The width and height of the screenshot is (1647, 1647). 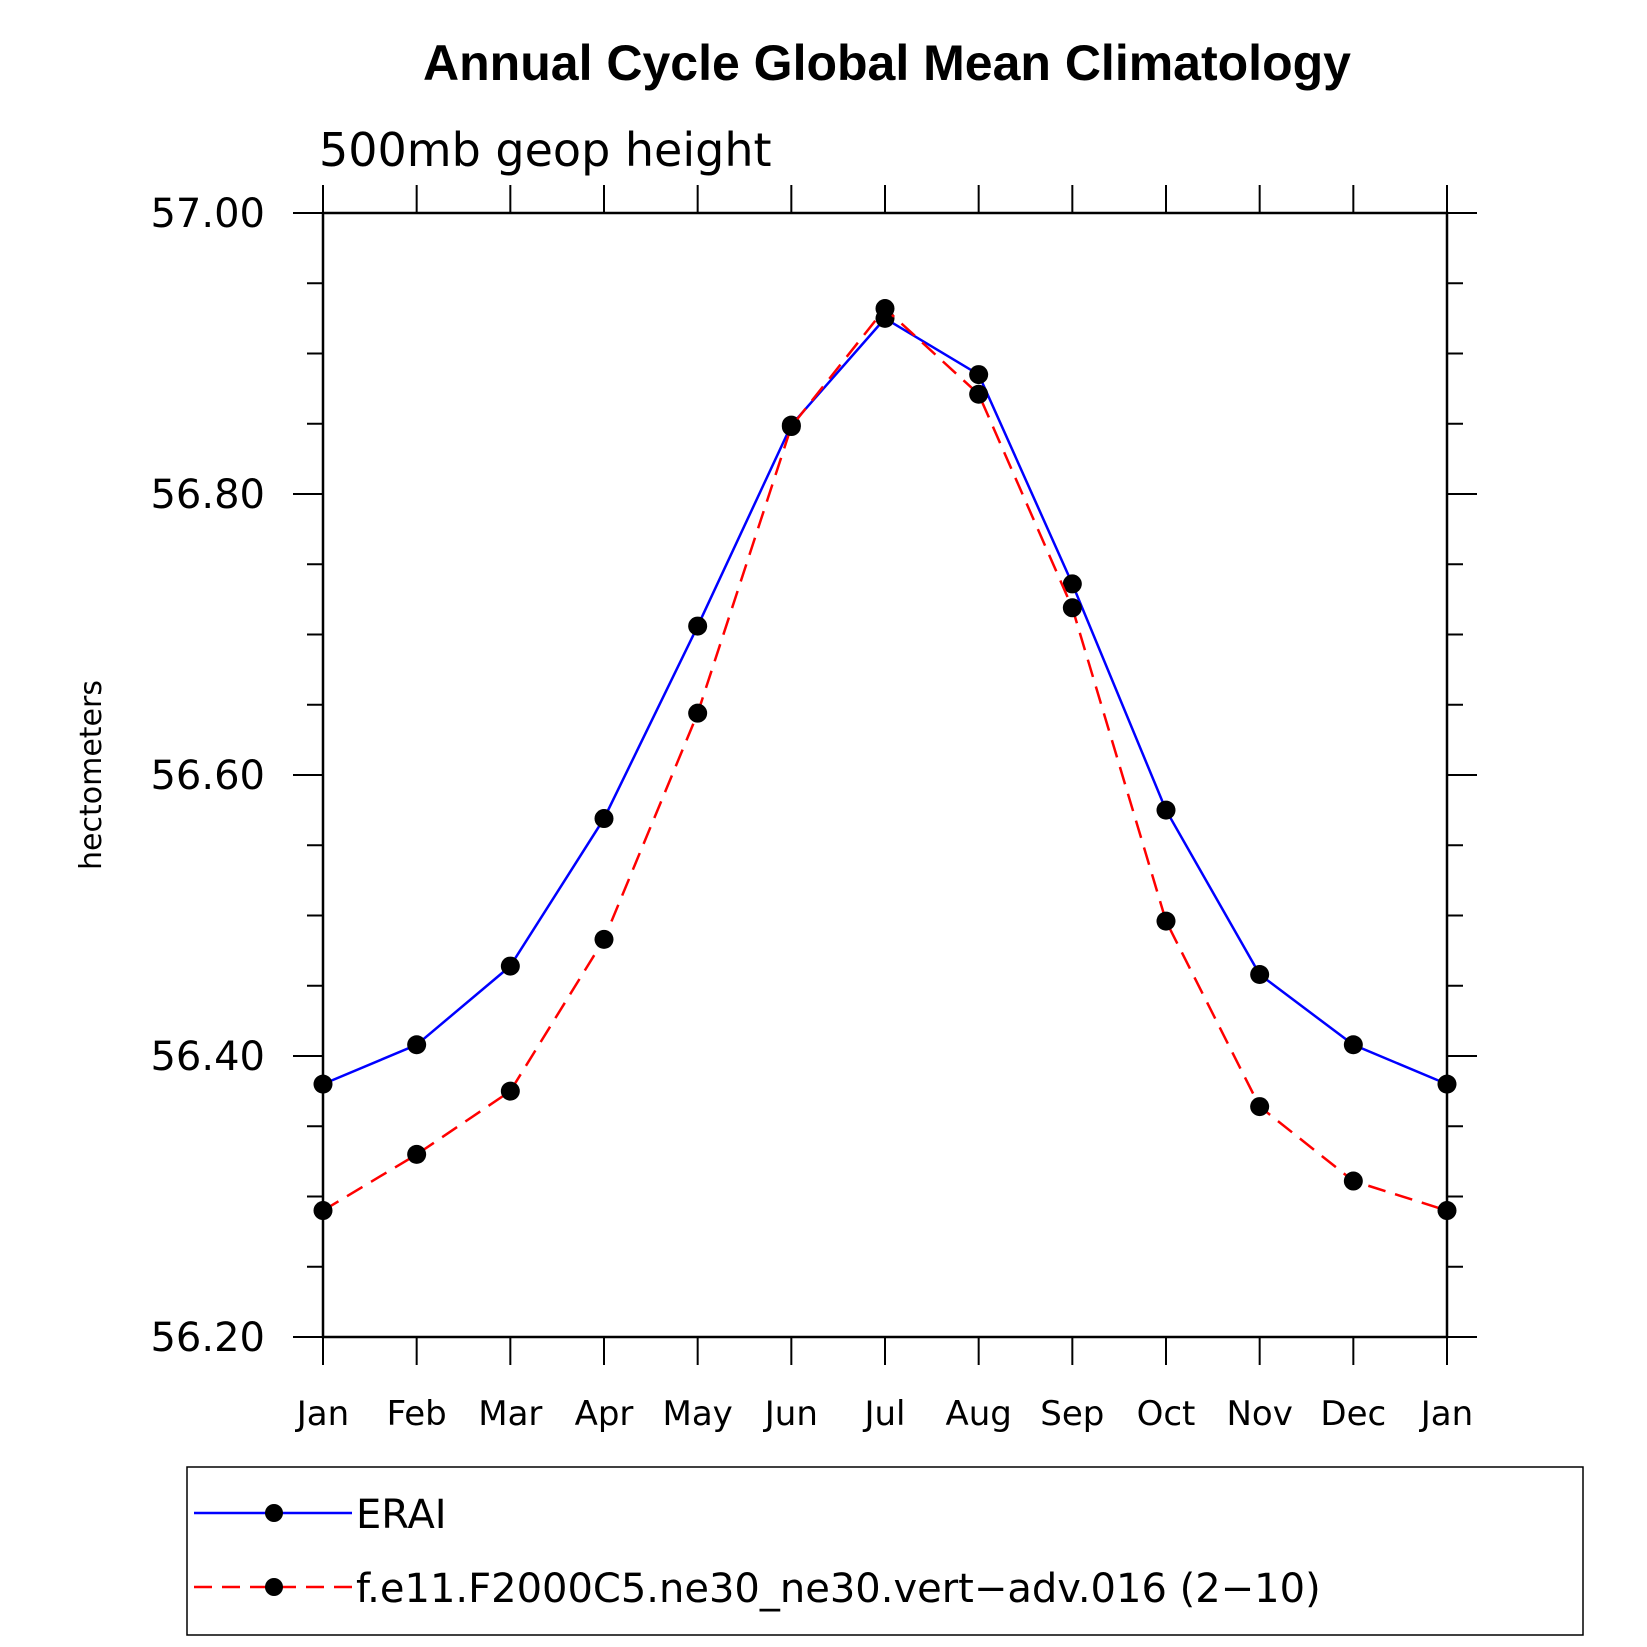 What do you see at coordinates (274, 1587) in the screenshot?
I see `legend-marker-model` at bounding box center [274, 1587].